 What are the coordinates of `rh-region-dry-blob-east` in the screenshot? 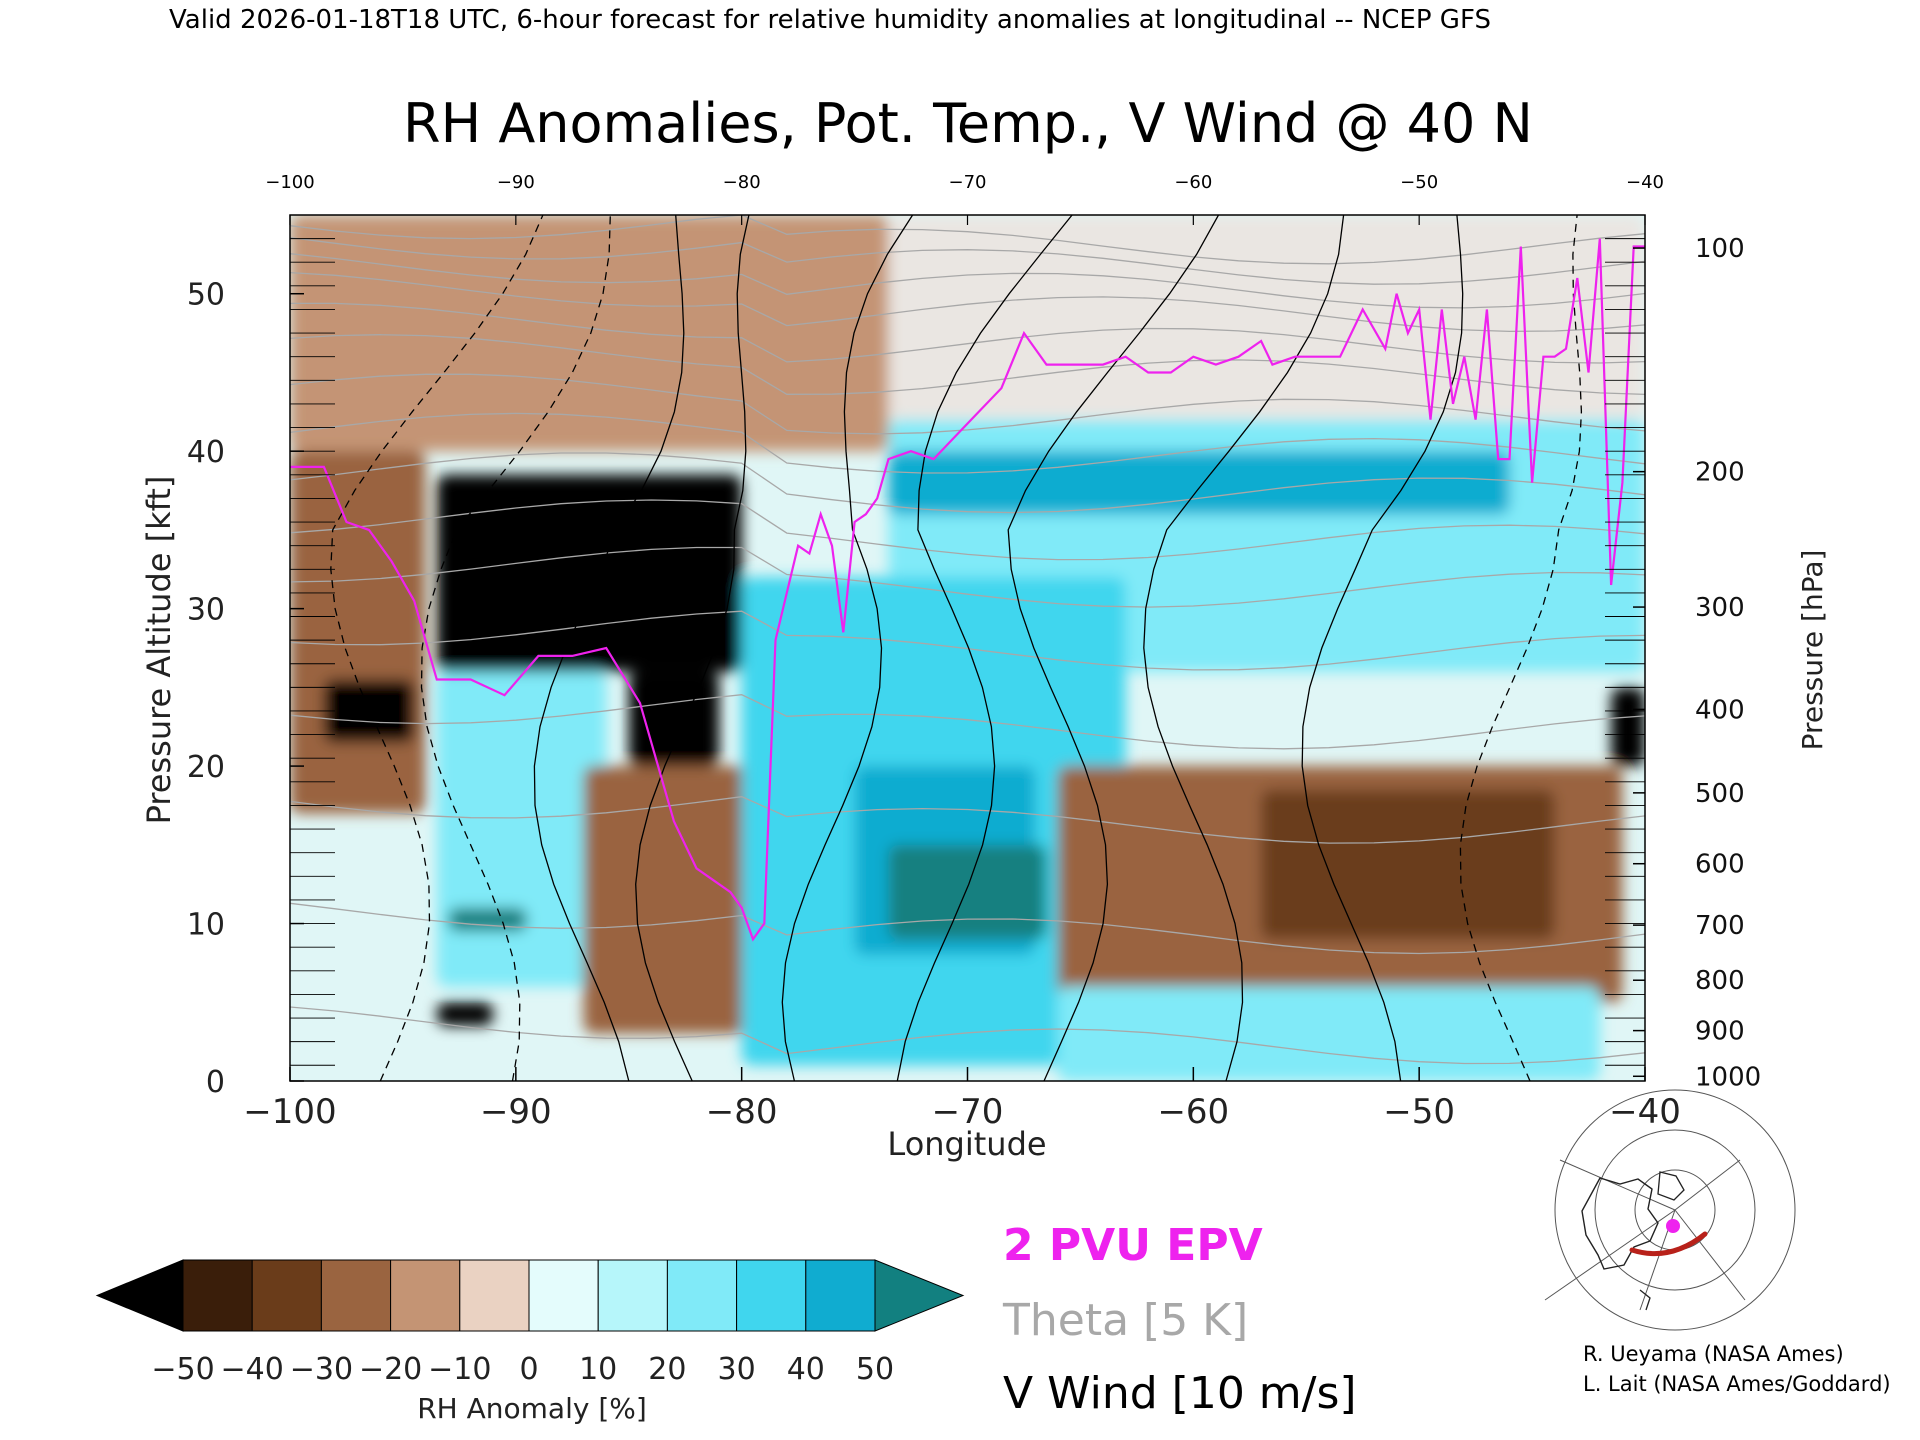 It's located at (1628, 727).